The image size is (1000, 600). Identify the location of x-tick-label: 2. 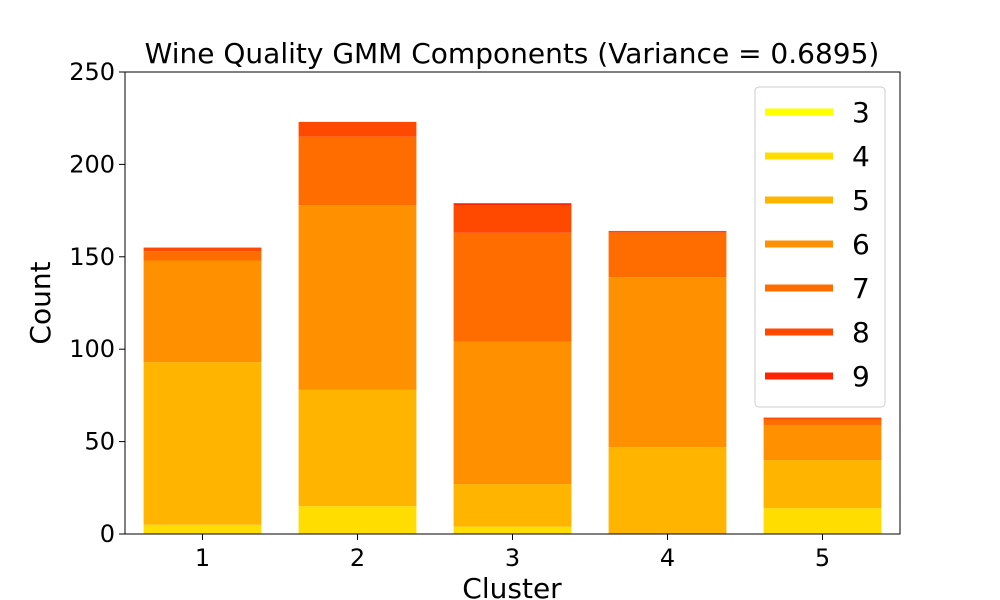
(357, 558).